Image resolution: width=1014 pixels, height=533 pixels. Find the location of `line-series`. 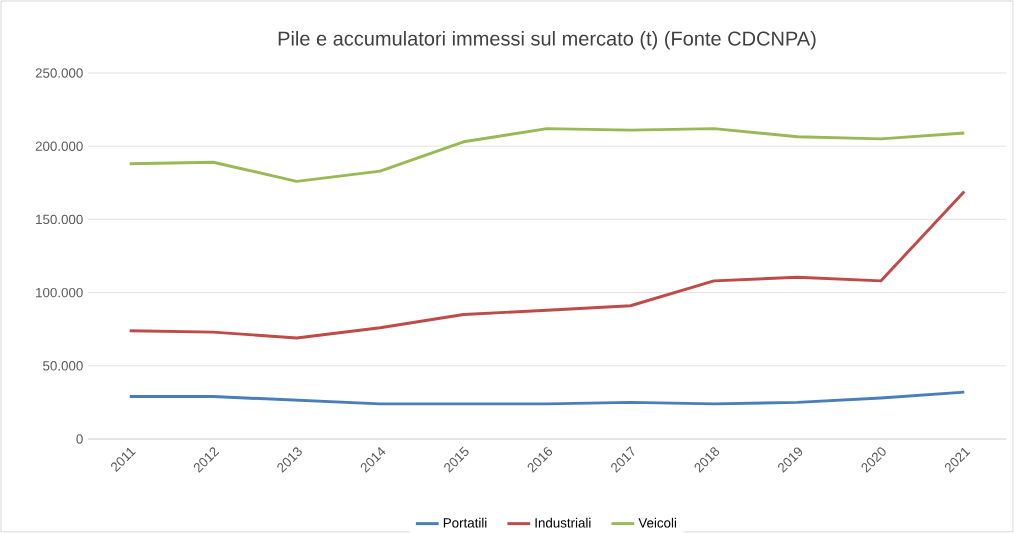

line-series is located at coordinates (547, 155).